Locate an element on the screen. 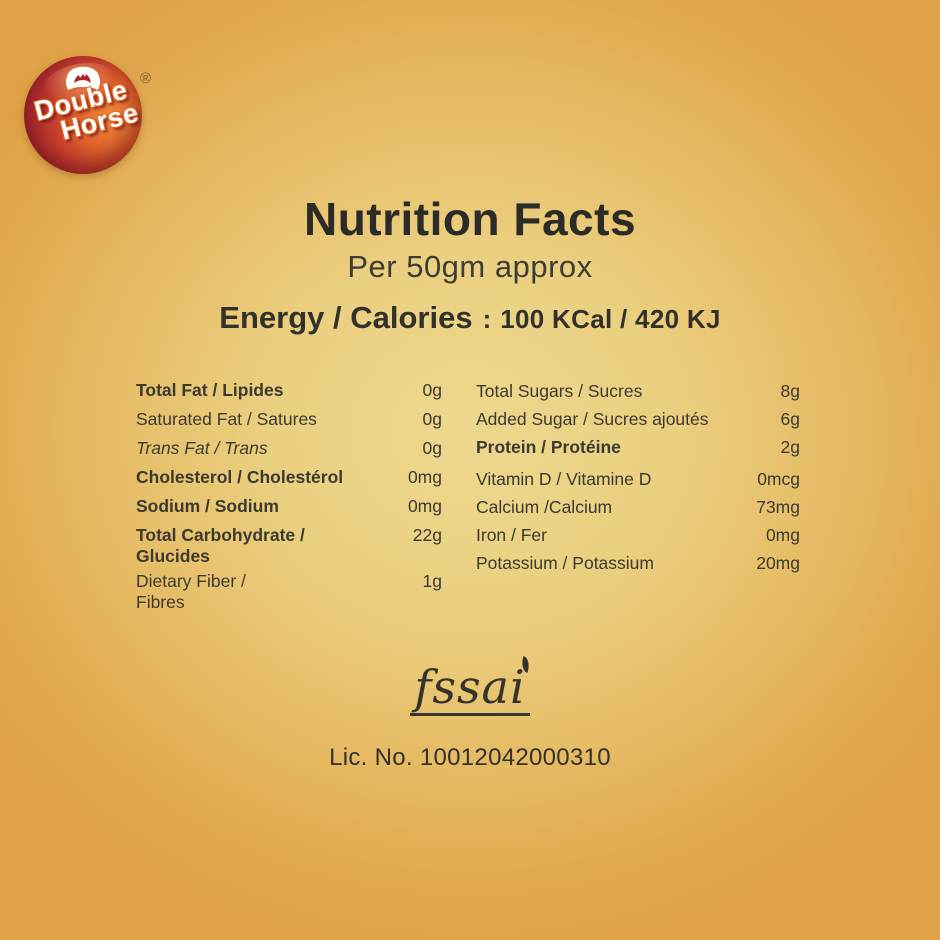 This screenshot has width=940, height=940. row-value: 22g is located at coordinates (427, 535).